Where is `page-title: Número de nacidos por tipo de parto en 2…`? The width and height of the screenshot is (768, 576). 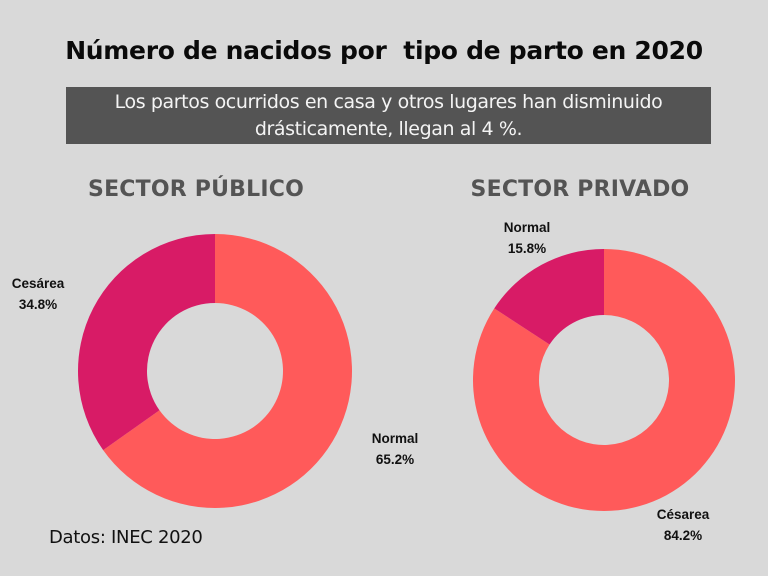
page-title: Número de nacidos por tipo de parto en 2… is located at coordinates (384, 50).